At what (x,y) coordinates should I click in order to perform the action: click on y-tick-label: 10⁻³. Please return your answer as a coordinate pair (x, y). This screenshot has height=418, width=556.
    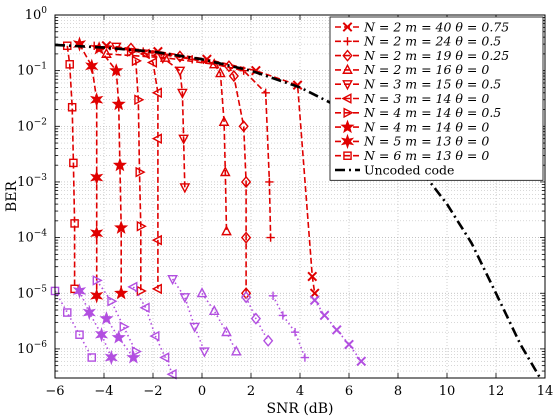
    Looking at the image, I should click on (32, 181).